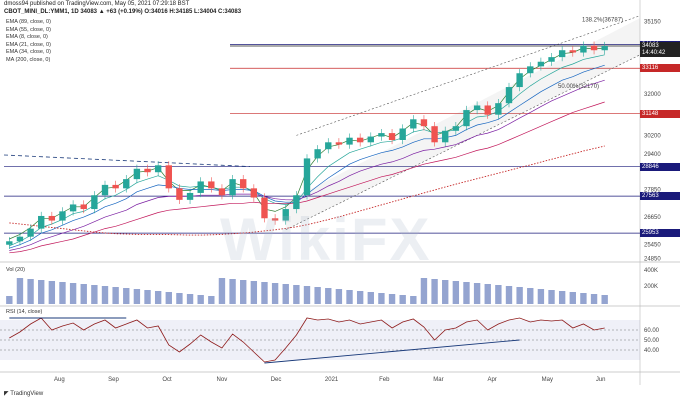  Describe the element at coordinates (59, 380) in the screenshot. I see `x-tick-label: Aug` at that location.